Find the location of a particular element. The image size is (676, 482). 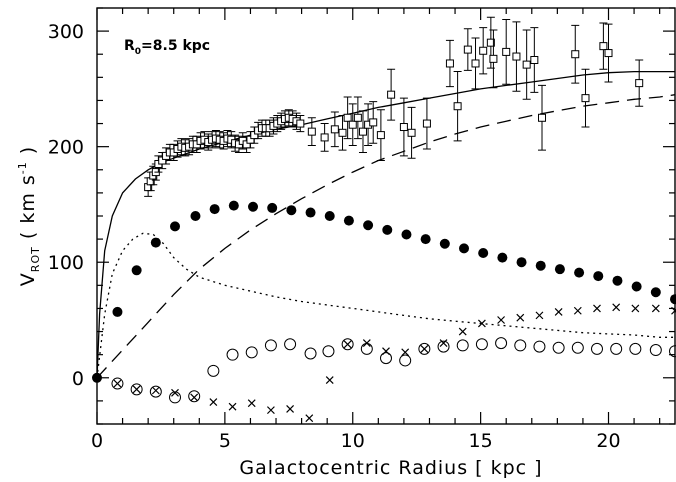

y-axis-title-rest: ( km s is located at coordinates (28, 210).